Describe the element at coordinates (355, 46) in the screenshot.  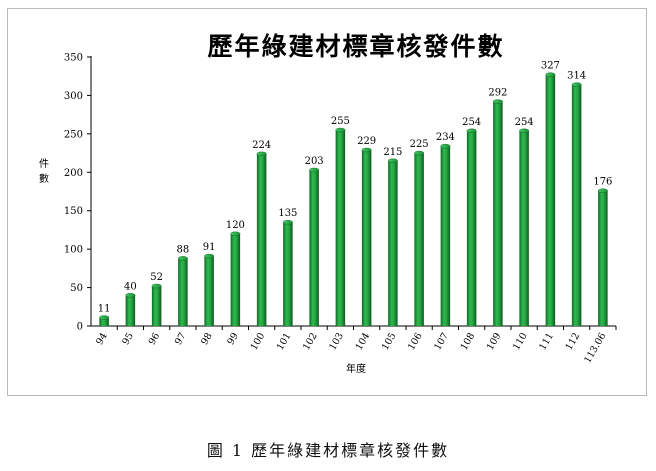
I see `chart-title: 歷年綠建材標章核發件數` at that location.